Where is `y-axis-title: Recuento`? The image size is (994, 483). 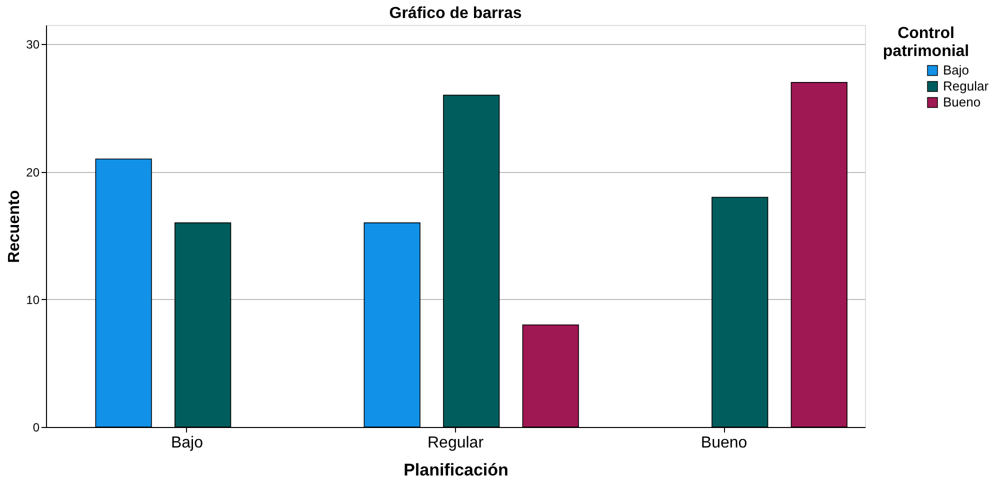 y-axis-title: Recuento is located at coordinates (15, 226).